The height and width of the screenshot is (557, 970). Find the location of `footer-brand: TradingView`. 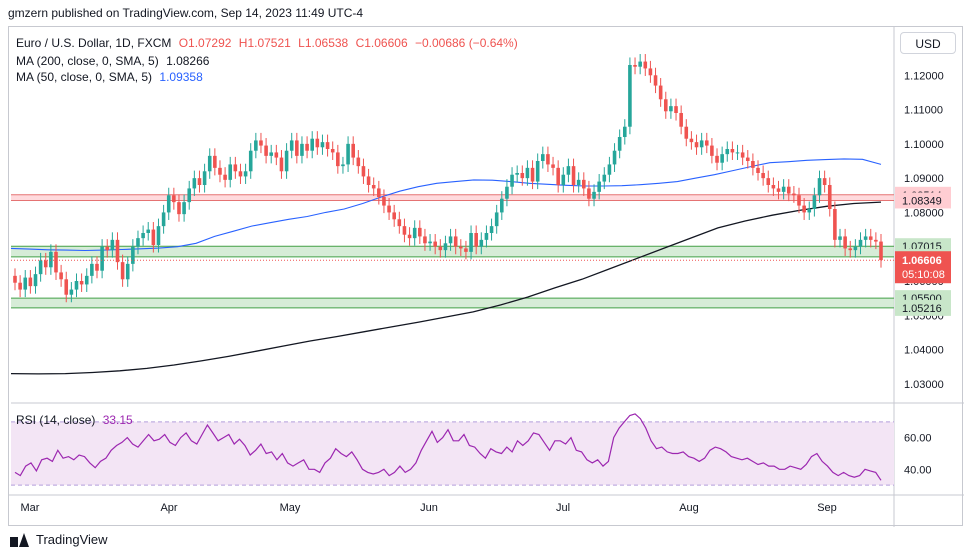

footer-brand: TradingView is located at coordinates (72, 539).